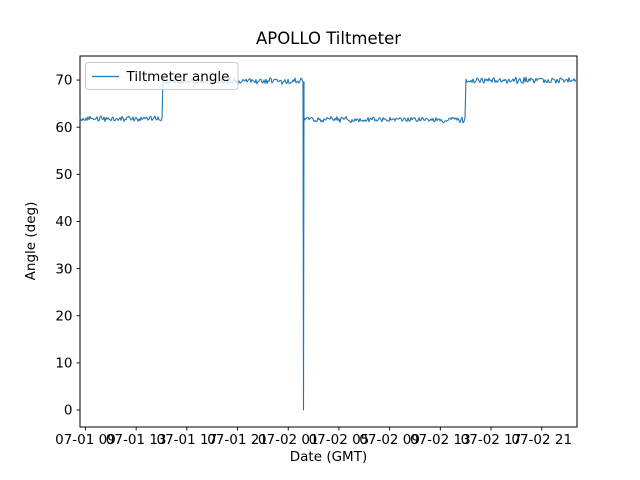  Describe the element at coordinates (178, 77) in the screenshot. I see `legend-label: Tiltmeter angle` at that location.